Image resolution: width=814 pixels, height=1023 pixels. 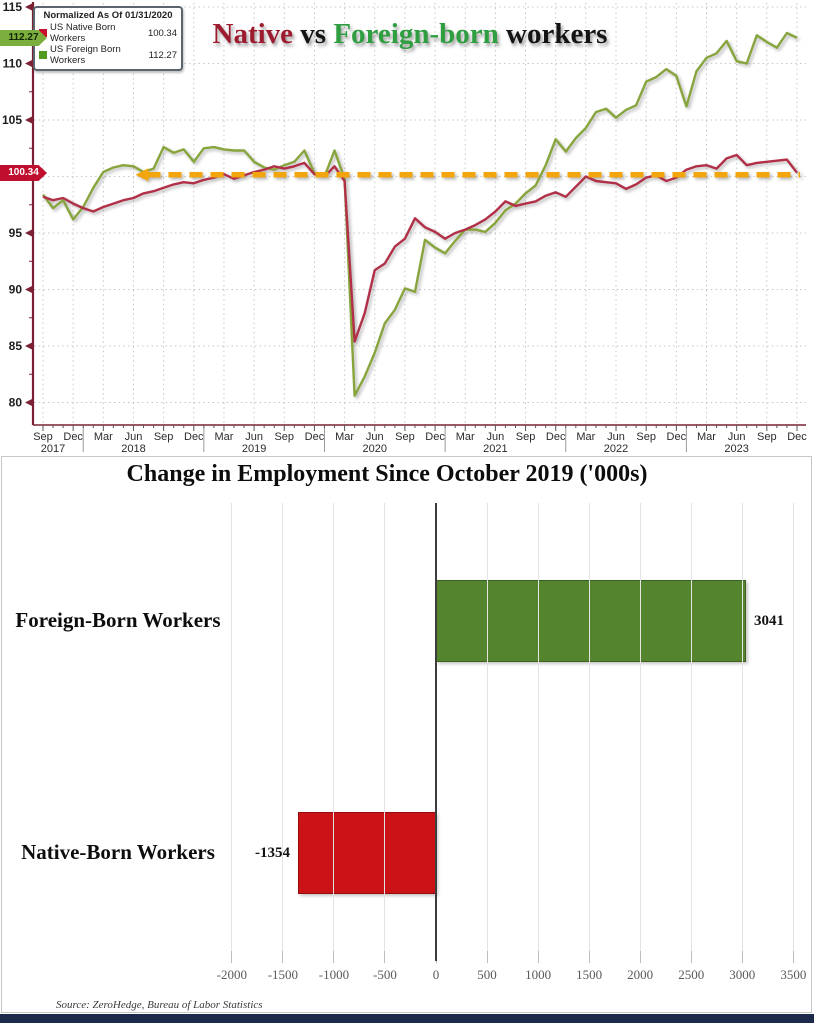 I want to click on y-tick-label: 90, so click(x=16, y=290).